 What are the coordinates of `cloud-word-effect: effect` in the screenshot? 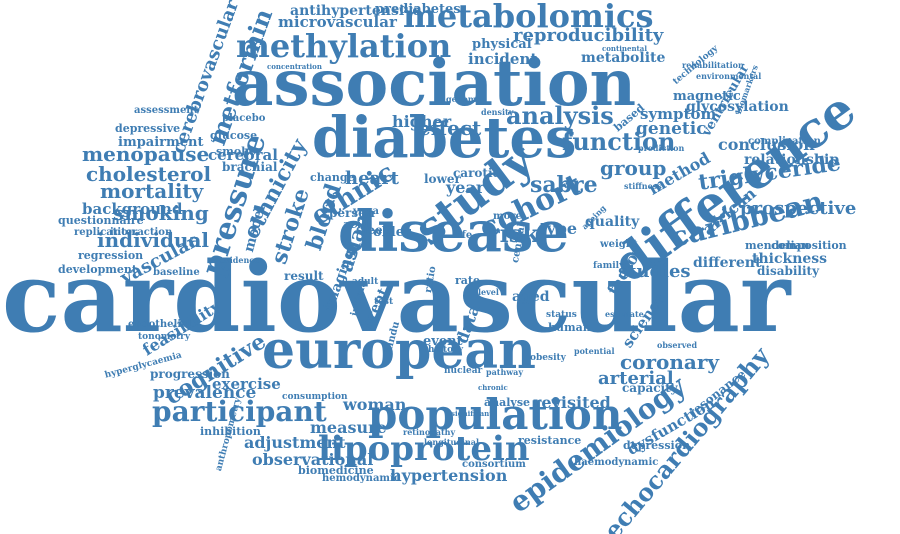 It's located at (450, 128).